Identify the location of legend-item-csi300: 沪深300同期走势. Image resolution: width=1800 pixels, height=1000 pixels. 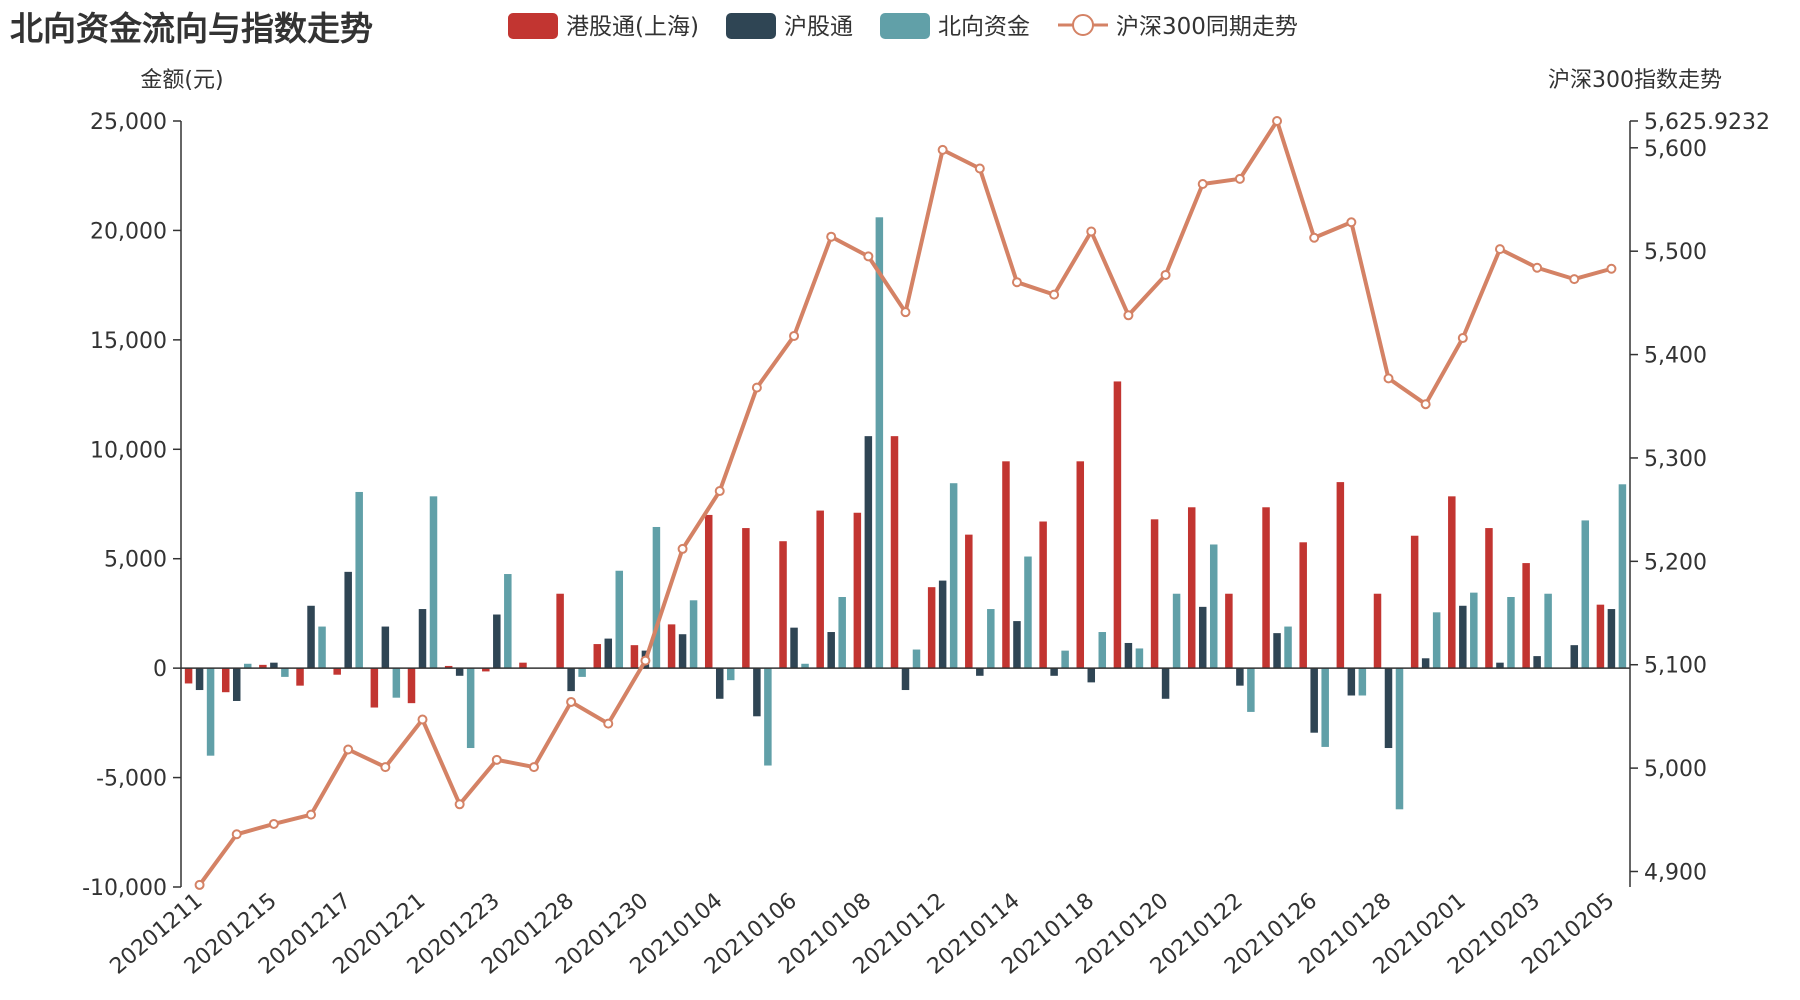
(1178, 27).